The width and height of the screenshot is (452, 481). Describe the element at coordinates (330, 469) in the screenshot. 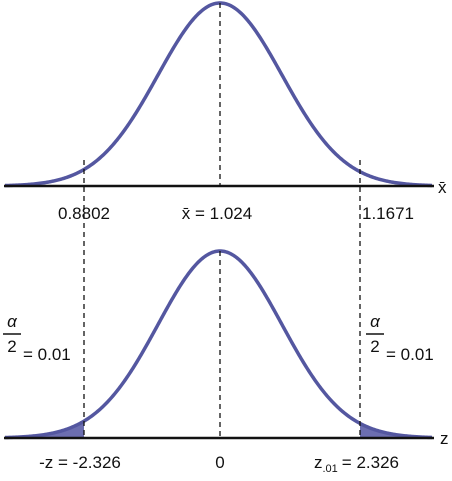

I see `z-sub: .01` at that location.